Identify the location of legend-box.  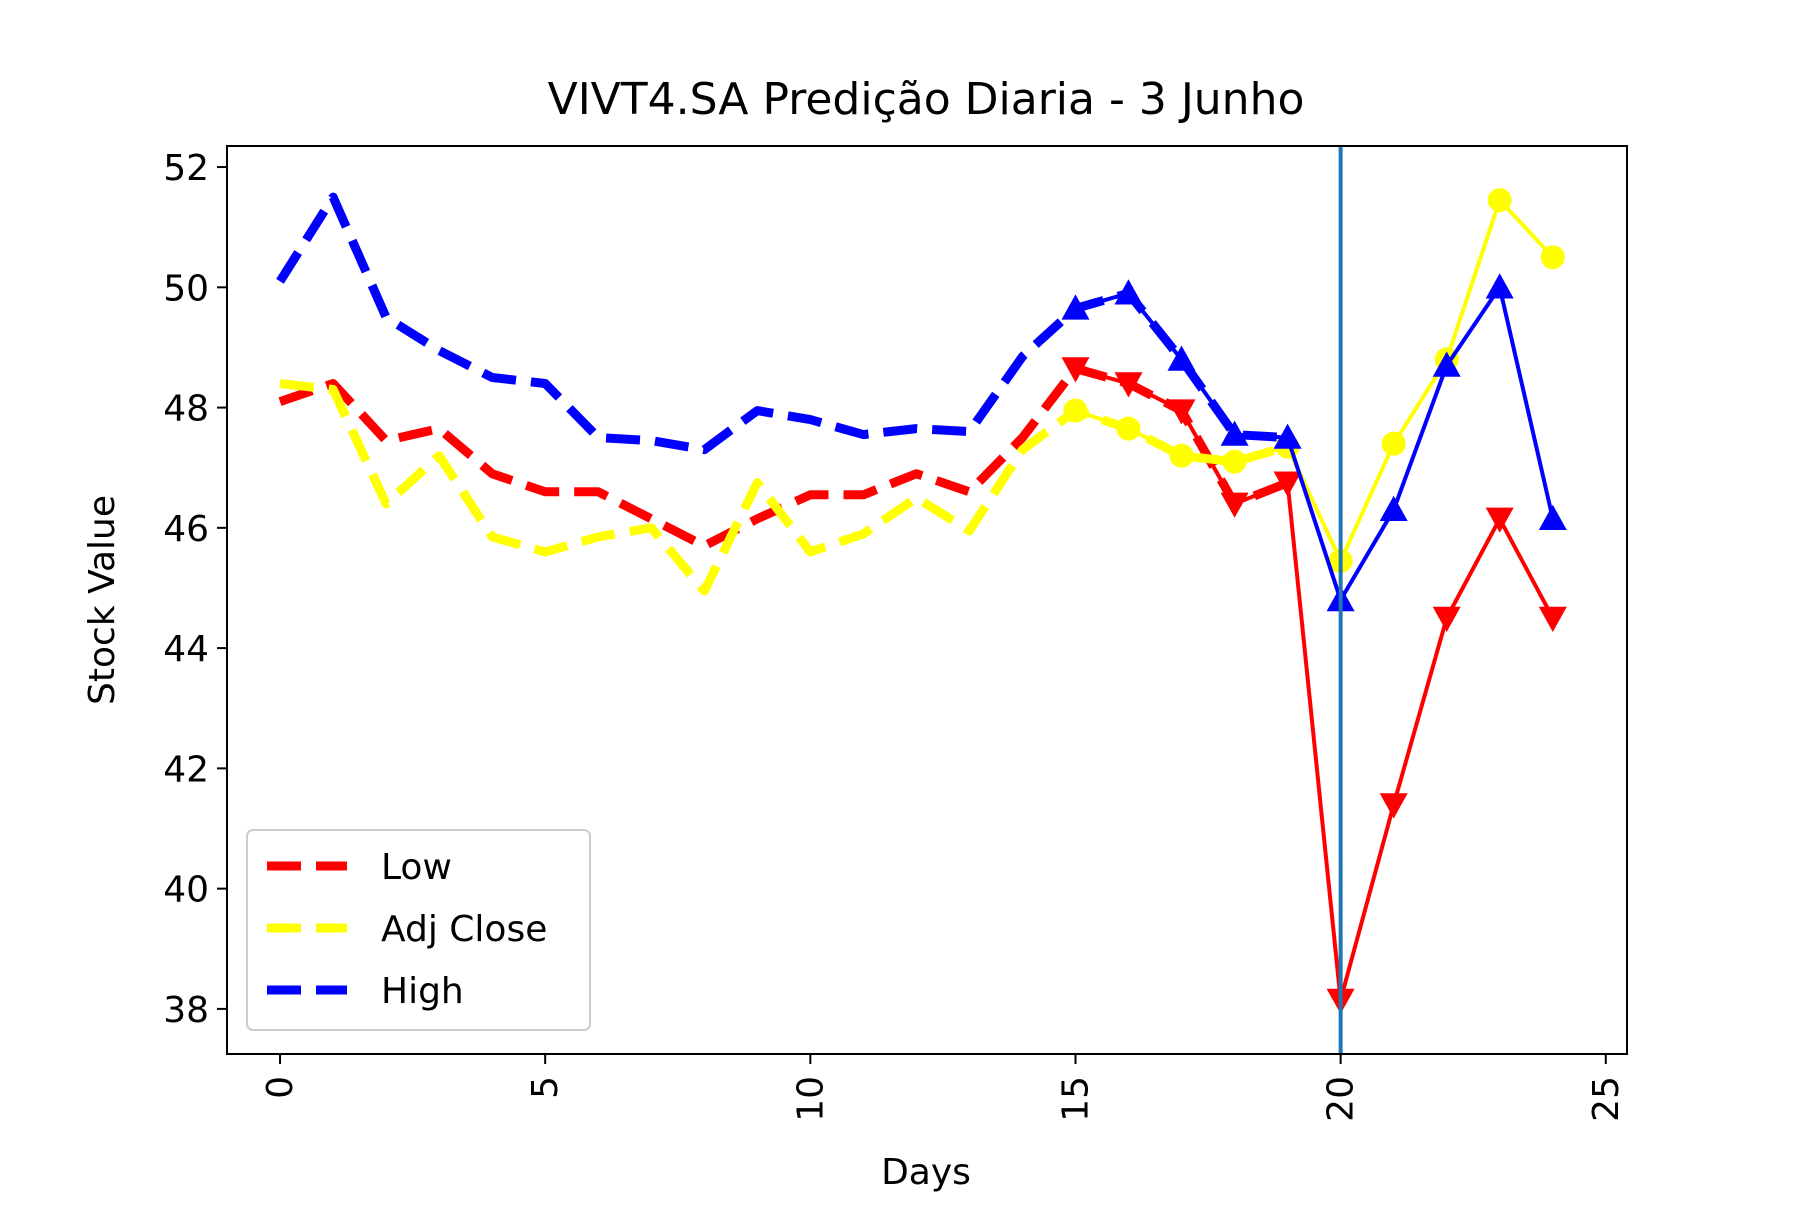
(418, 930).